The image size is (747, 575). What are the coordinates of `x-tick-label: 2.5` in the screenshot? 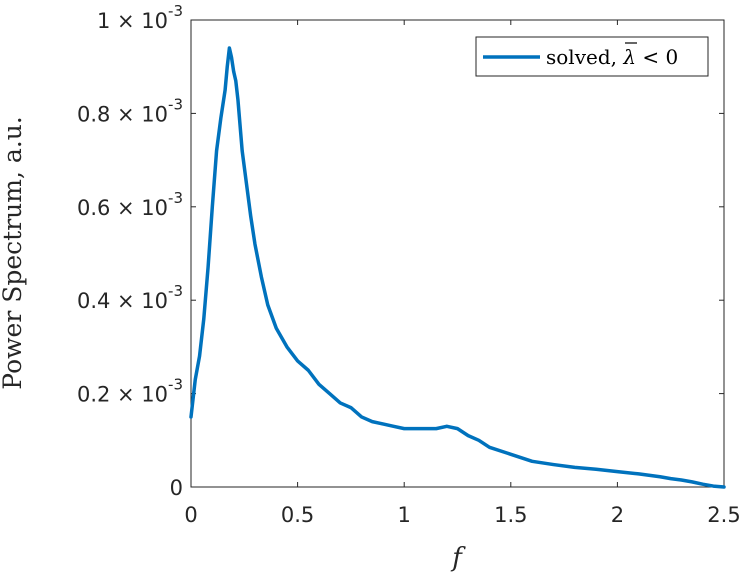 It's located at (723, 515).